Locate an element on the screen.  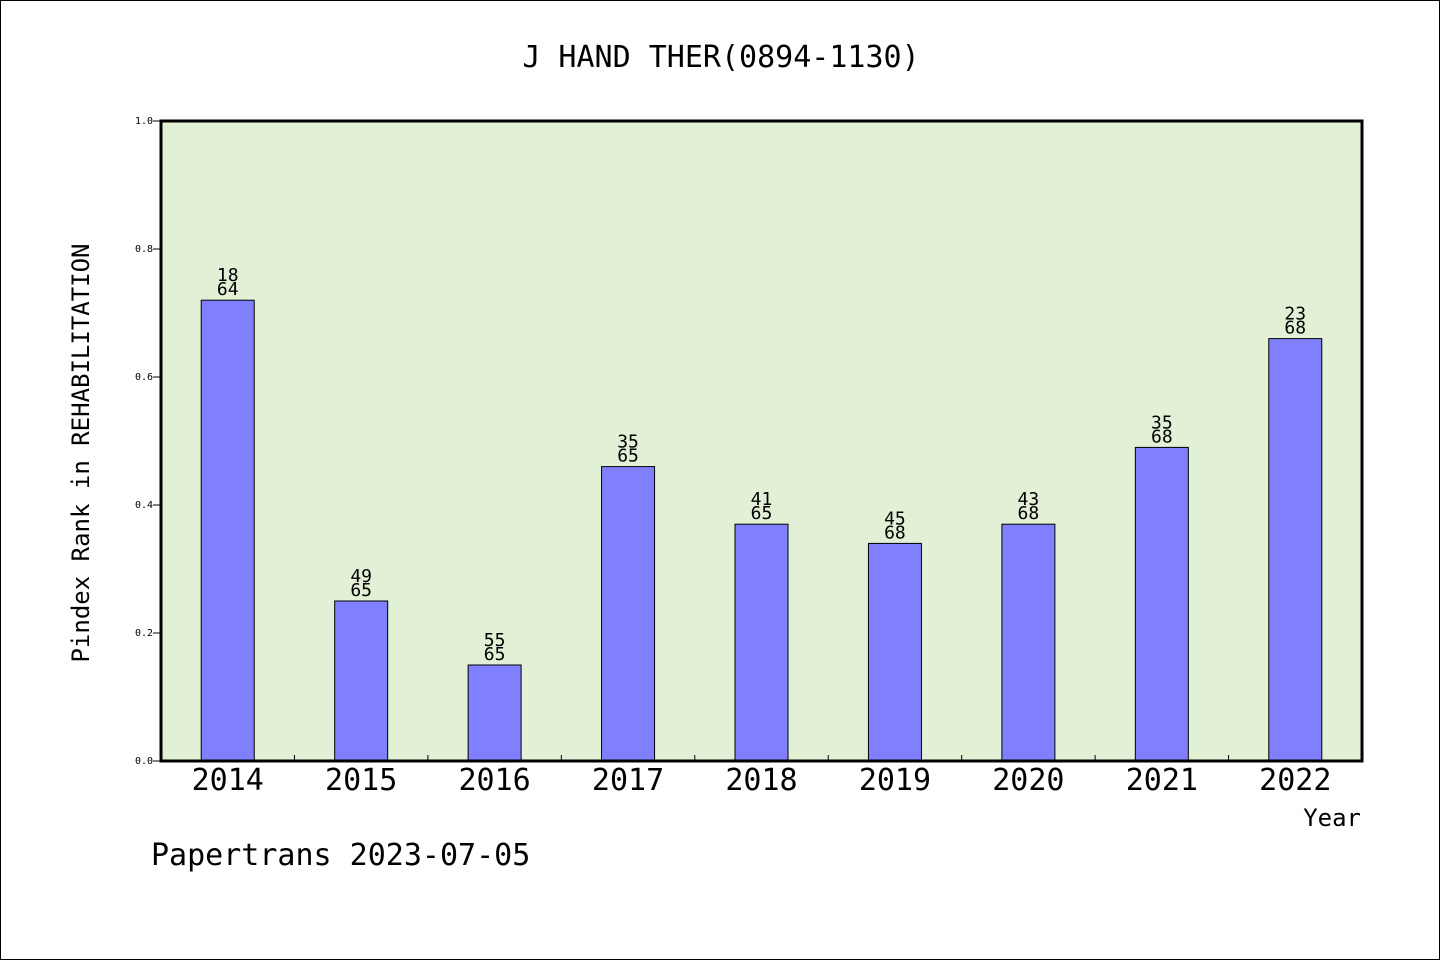
bar-2016 is located at coordinates (494, 713).